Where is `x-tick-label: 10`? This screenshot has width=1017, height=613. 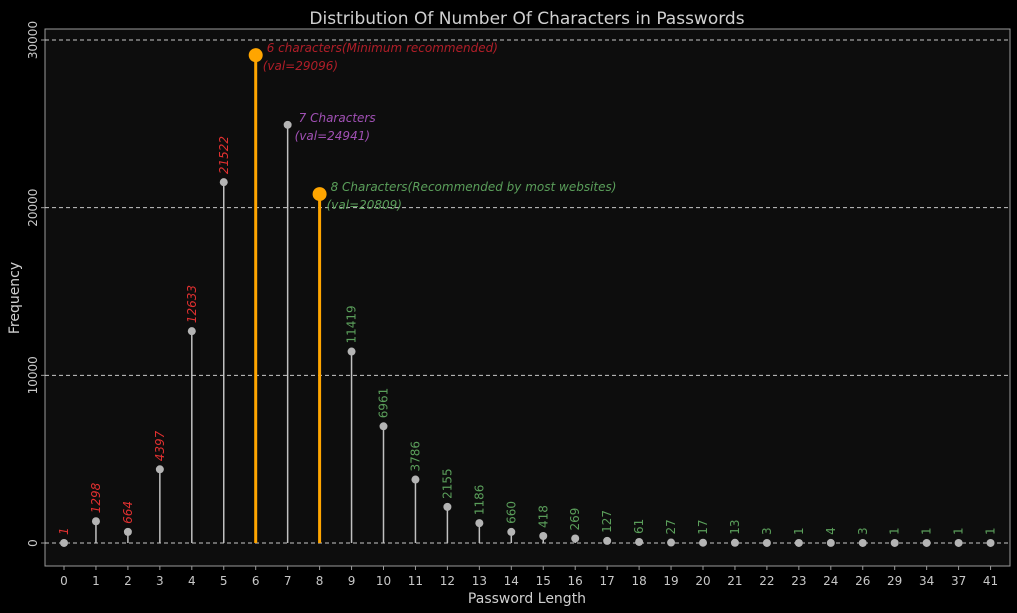
x-tick-label: 10 is located at coordinates (383, 581).